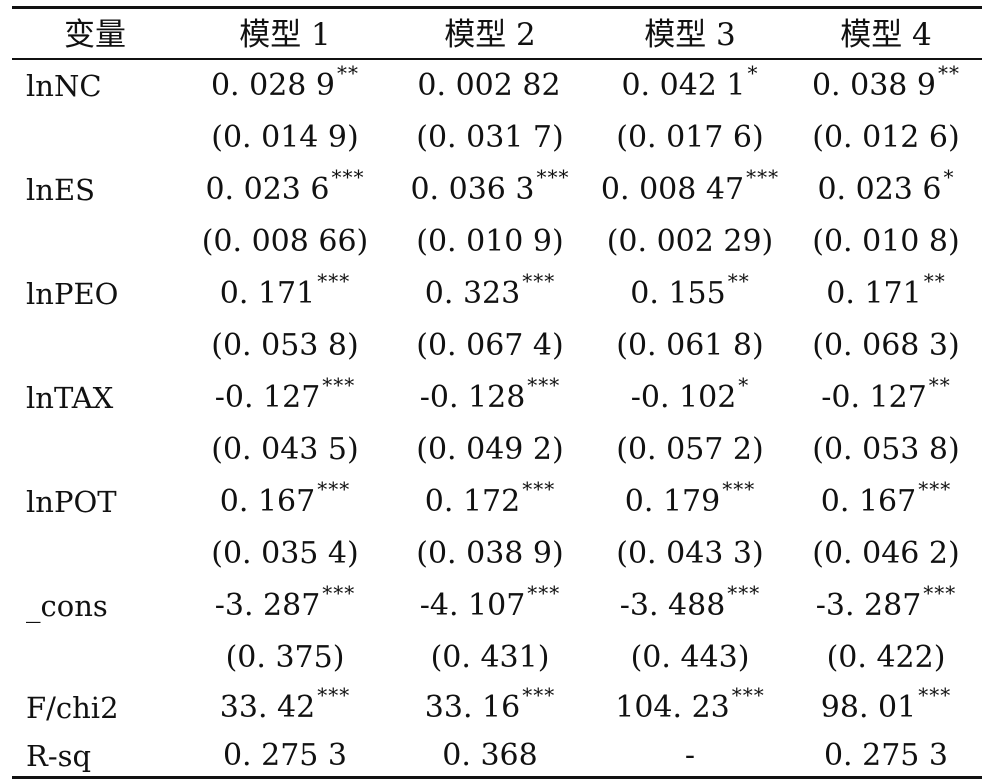 This screenshot has height=784, width=992. Describe the element at coordinates (490, 294) in the screenshot. I see `coef-cell: 0. 323 ***` at that location.